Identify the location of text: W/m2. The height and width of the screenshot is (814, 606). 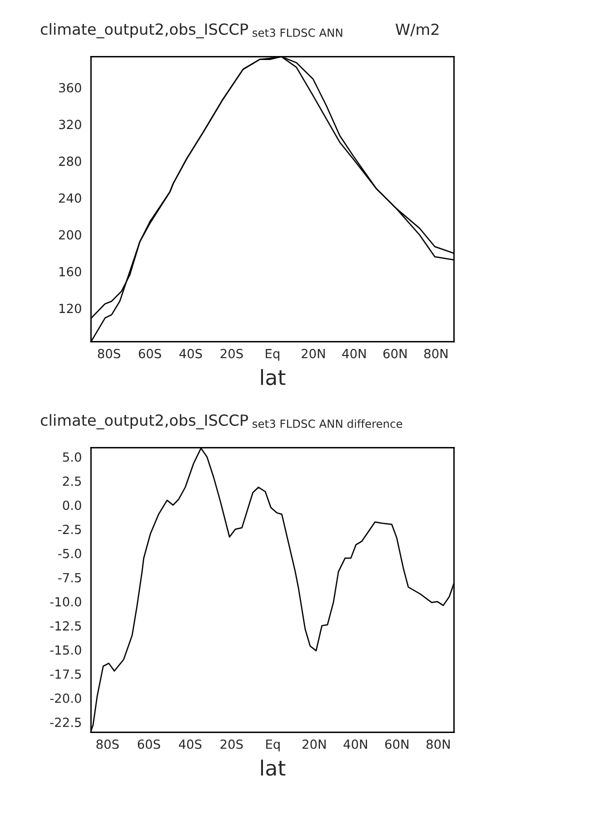
(417, 30).